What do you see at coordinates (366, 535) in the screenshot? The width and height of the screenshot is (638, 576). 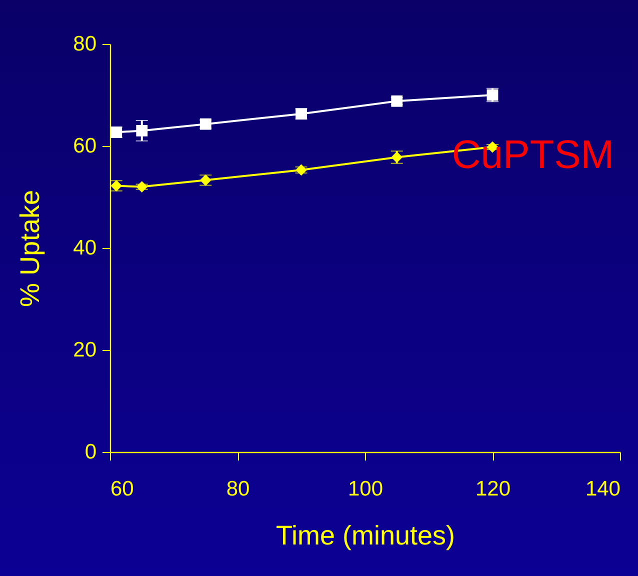 I see `x-axis-title: Time (minutes)` at bounding box center [366, 535].